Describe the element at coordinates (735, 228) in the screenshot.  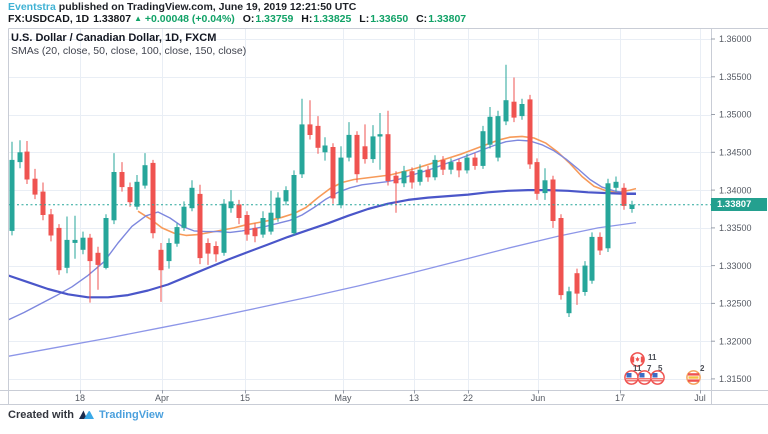
I see `price-tick-label: 1.33500` at that location.